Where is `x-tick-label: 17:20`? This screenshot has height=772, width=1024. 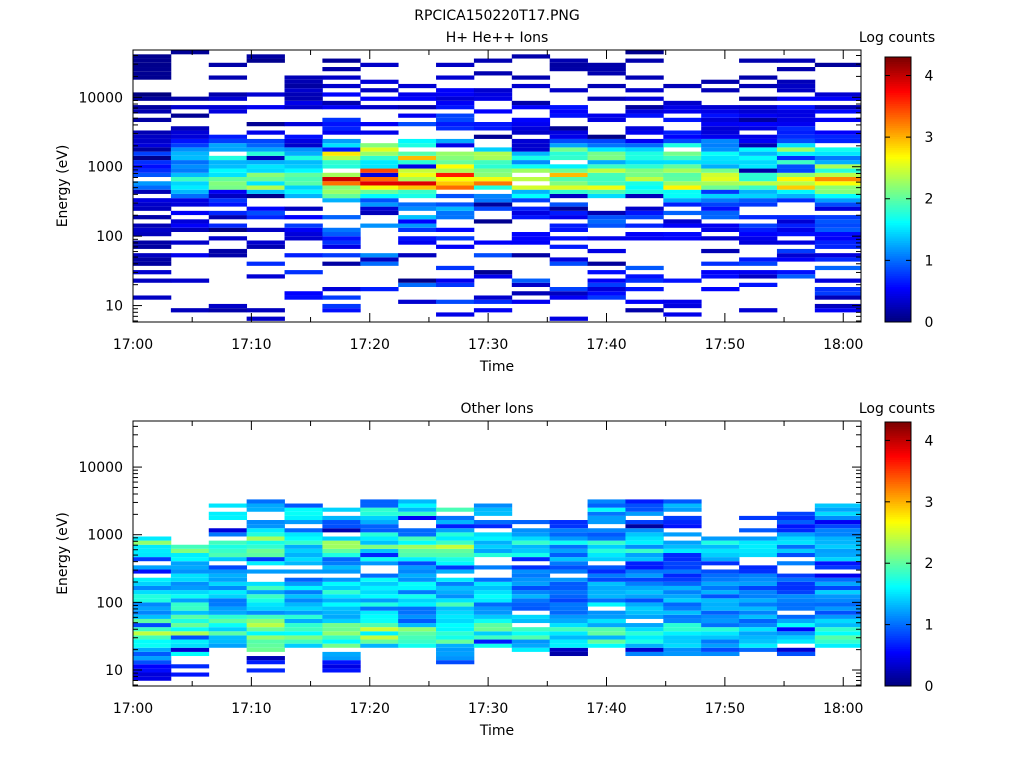 x-tick-label: 17:20 is located at coordinates (370, 709).